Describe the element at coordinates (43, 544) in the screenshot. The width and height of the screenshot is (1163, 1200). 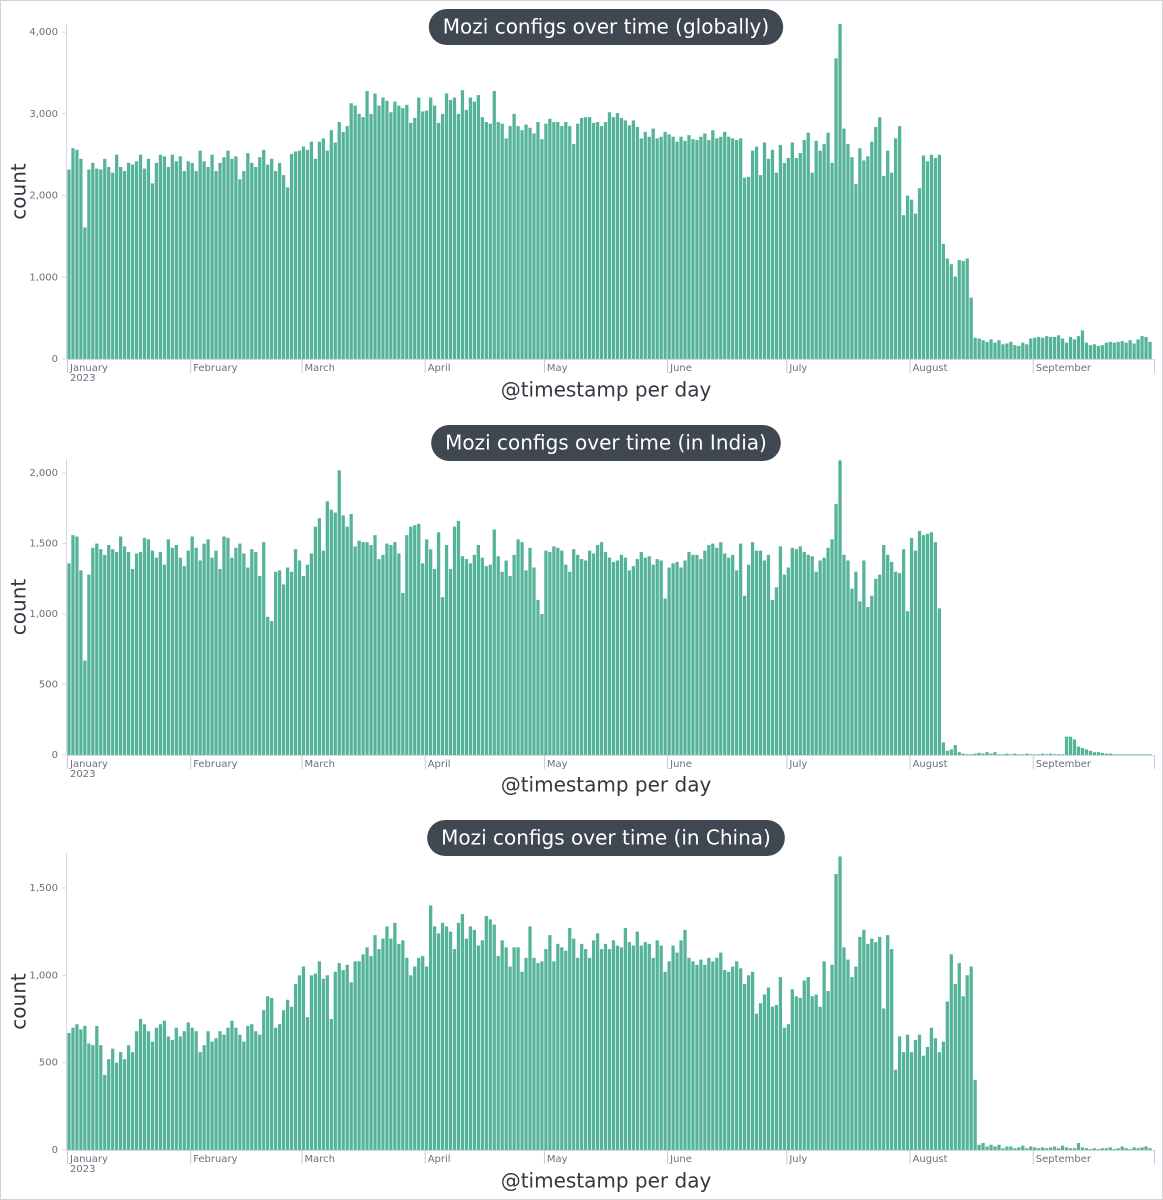
I see `y-tick-label: 1,500` at that location.